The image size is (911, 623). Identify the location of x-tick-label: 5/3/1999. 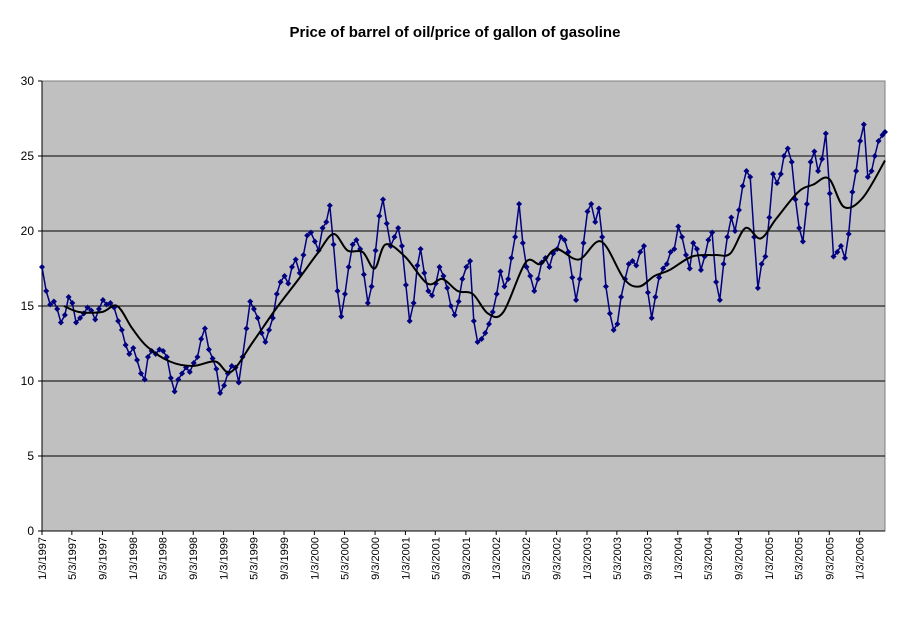
(254, 558).